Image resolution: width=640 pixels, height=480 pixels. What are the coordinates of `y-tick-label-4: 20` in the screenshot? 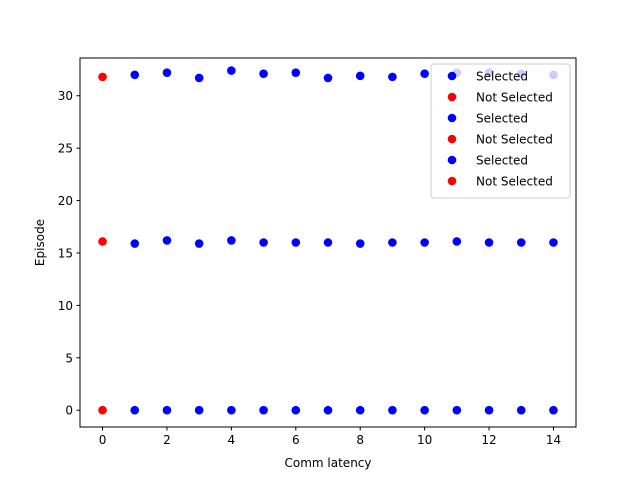 It's located at (65, 201).